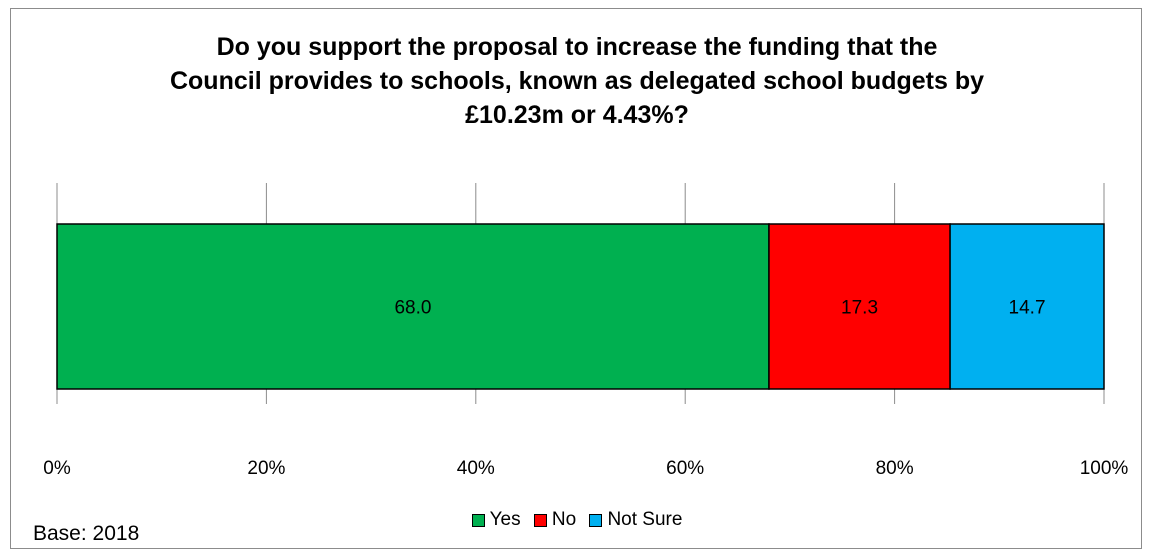  What do you see at coordinates (505, 519) in the screenshot?
I see `legend-label-yes: Yes` at bounding box center [505, 519].